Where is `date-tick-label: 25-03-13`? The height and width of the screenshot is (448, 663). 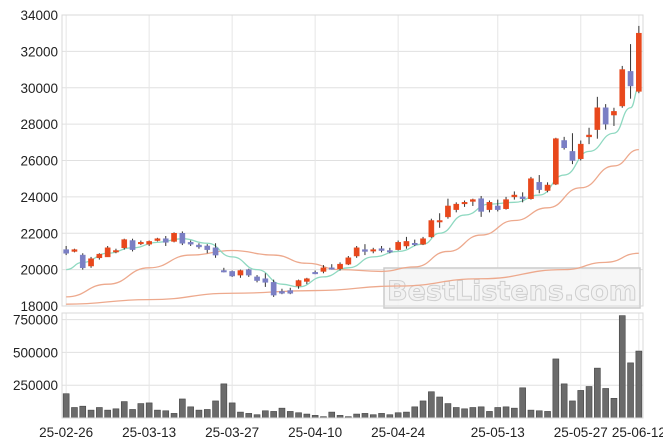
date-tick-label: 25-03-13 is located at coordinates (149, 432).